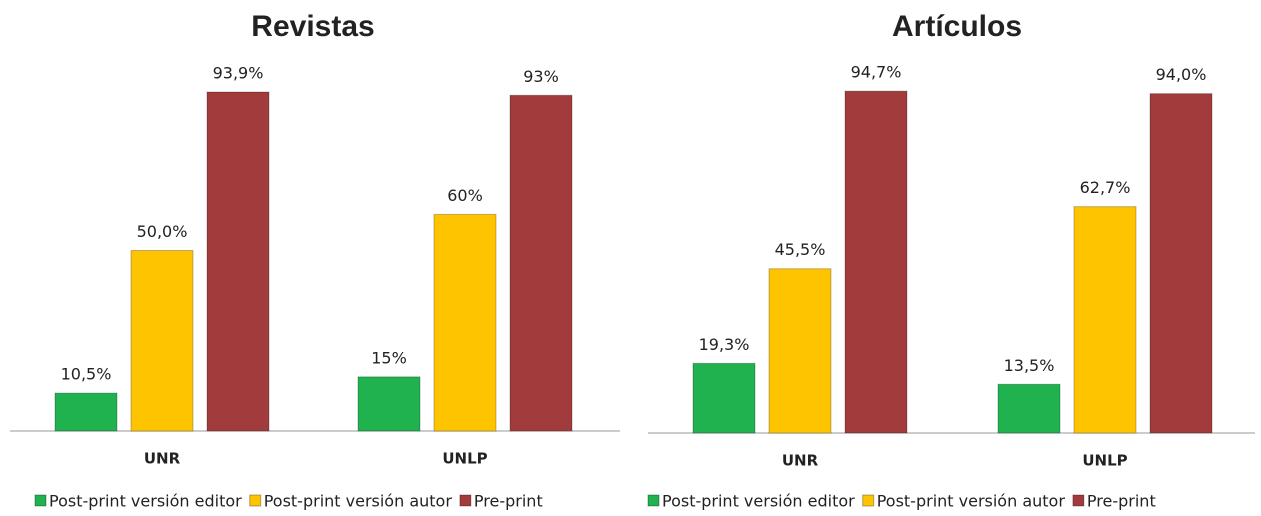  I want to click on value-label: 19,3%, so click(724, 344).